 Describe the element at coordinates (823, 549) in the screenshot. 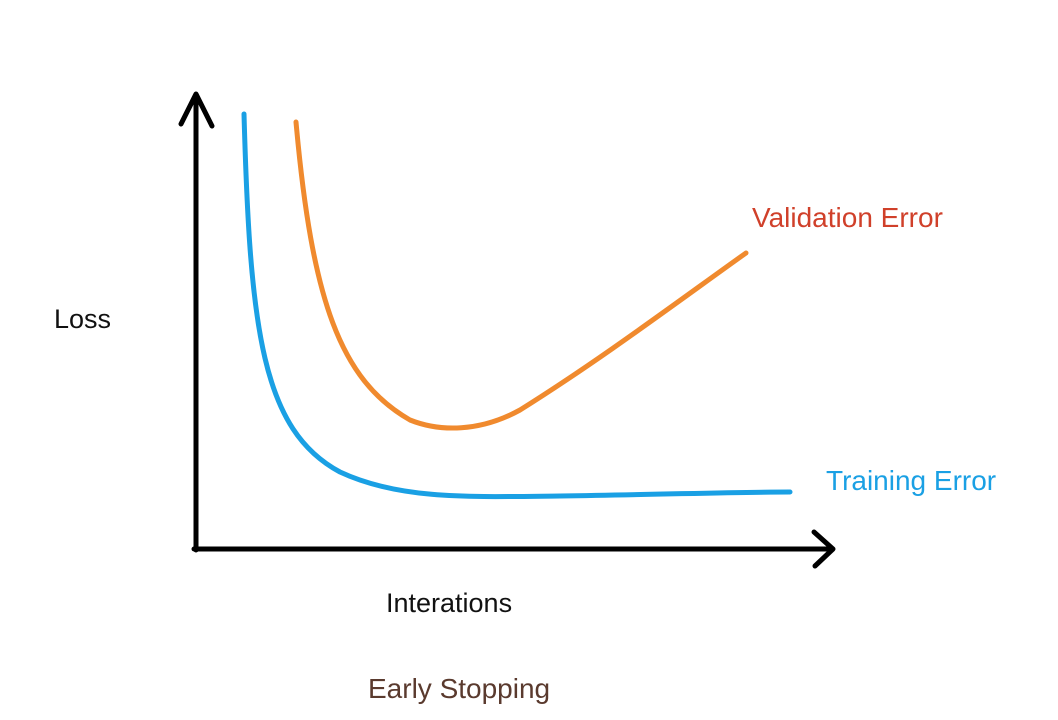

I see `x-axis-arrowhead` at that location.